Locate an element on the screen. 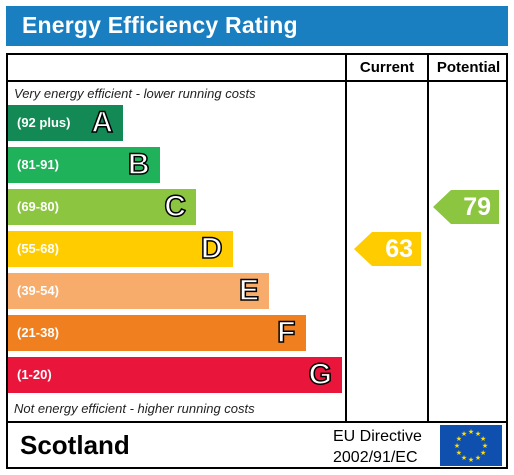  band-c: (69-80) C is located at coordinates (102, 207).